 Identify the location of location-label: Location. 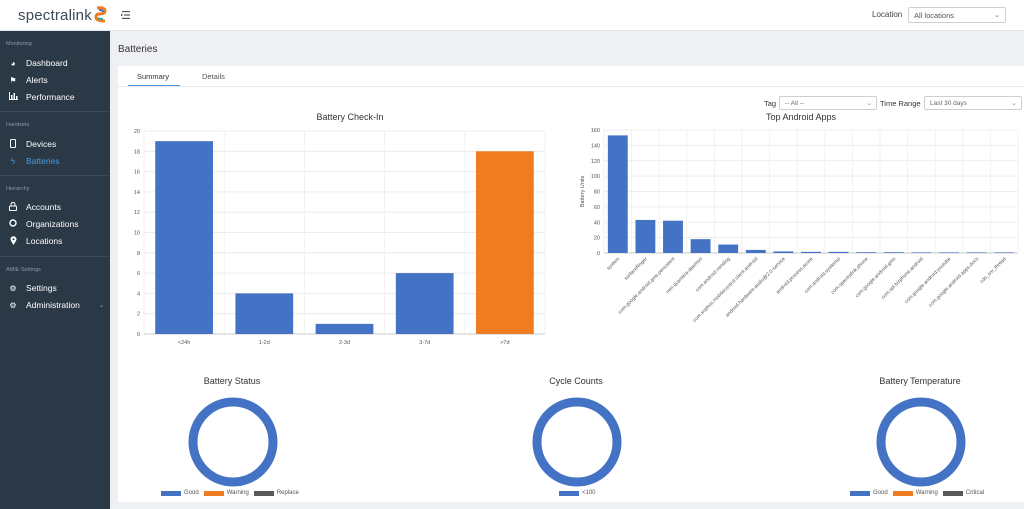
(887, 14).